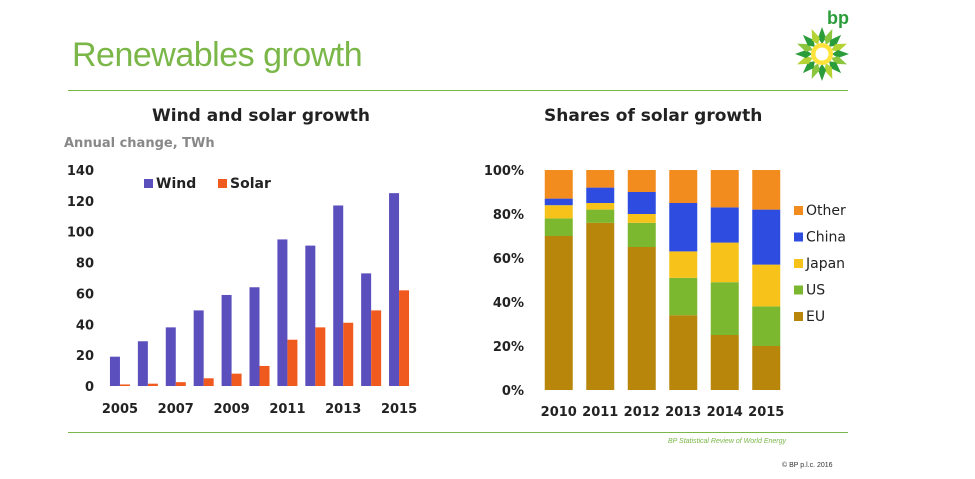  I want to click on segment-china-2013, so click(683, 227).